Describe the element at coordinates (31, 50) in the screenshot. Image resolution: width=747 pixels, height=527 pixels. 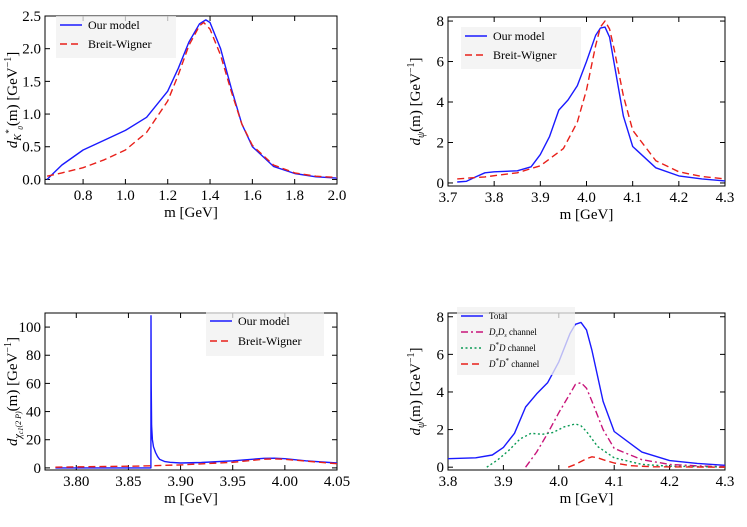
I see `y-tick-label: 2.0` at that location.